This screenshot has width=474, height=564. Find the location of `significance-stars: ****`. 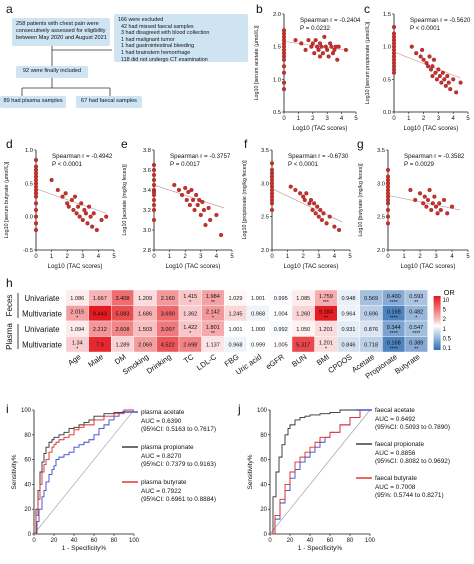

significance-stars: **** is located at coordinates (394, 303).